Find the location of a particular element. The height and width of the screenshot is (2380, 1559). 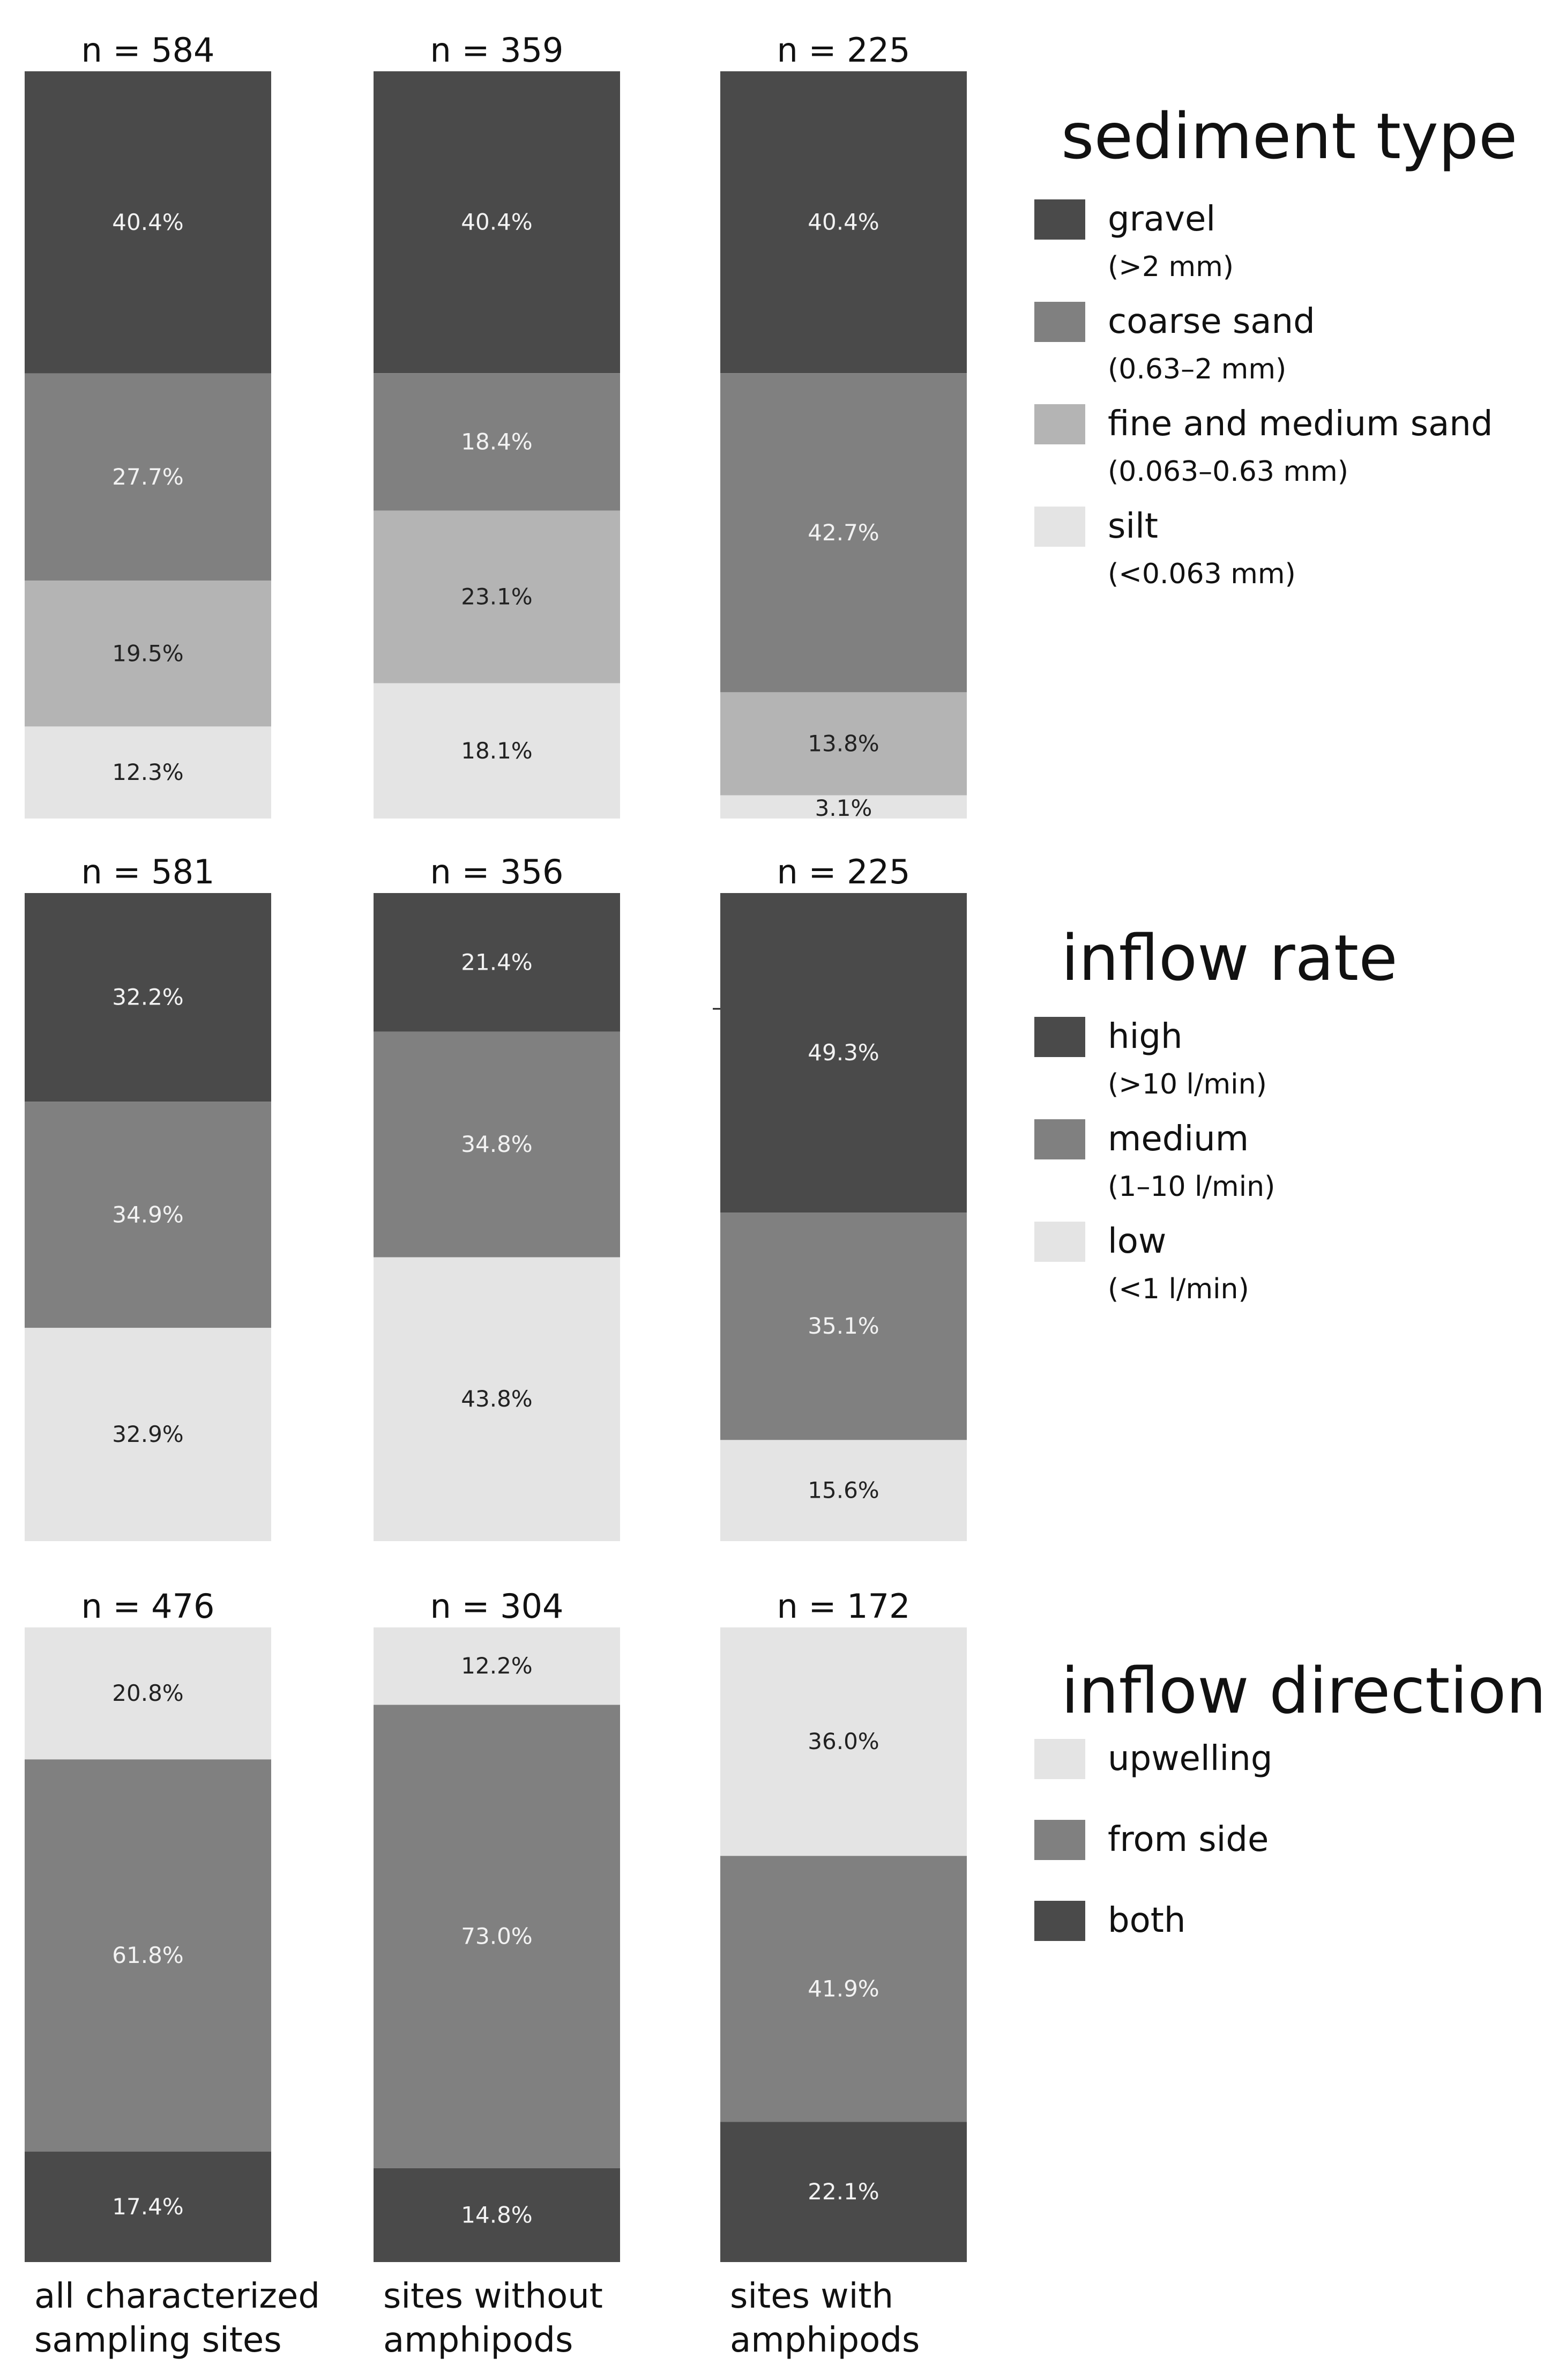

data-label: 34.9% is located at coordinates (147, 1214).